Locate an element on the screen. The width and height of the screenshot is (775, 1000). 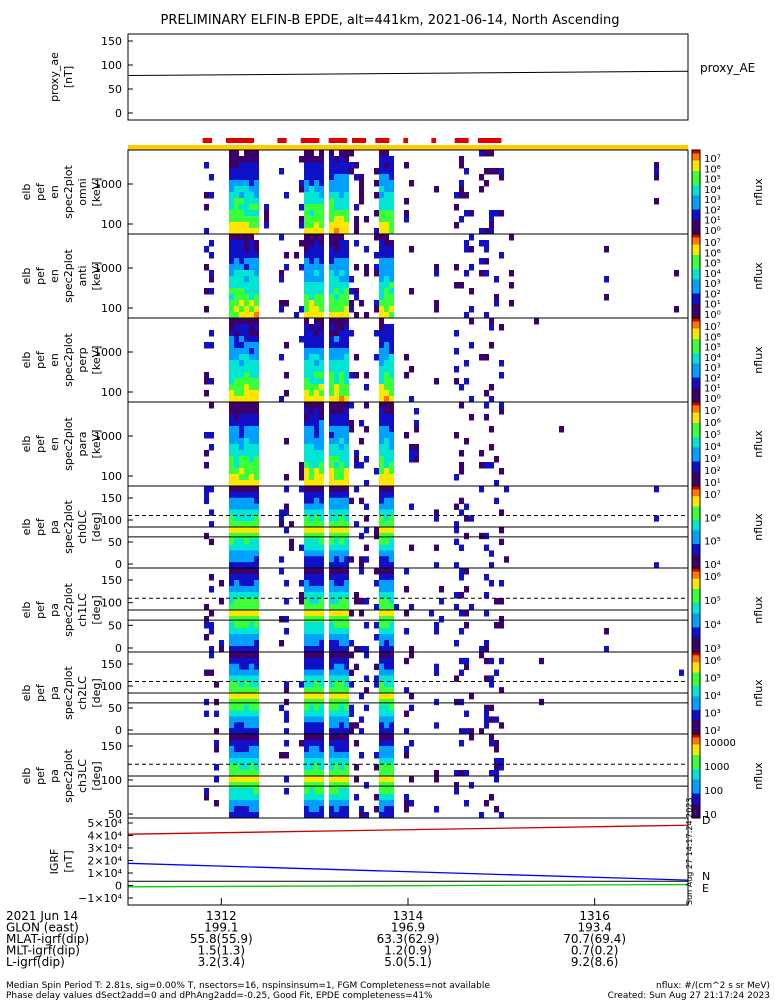
completeness-bar is located at coordinates (408, 147).